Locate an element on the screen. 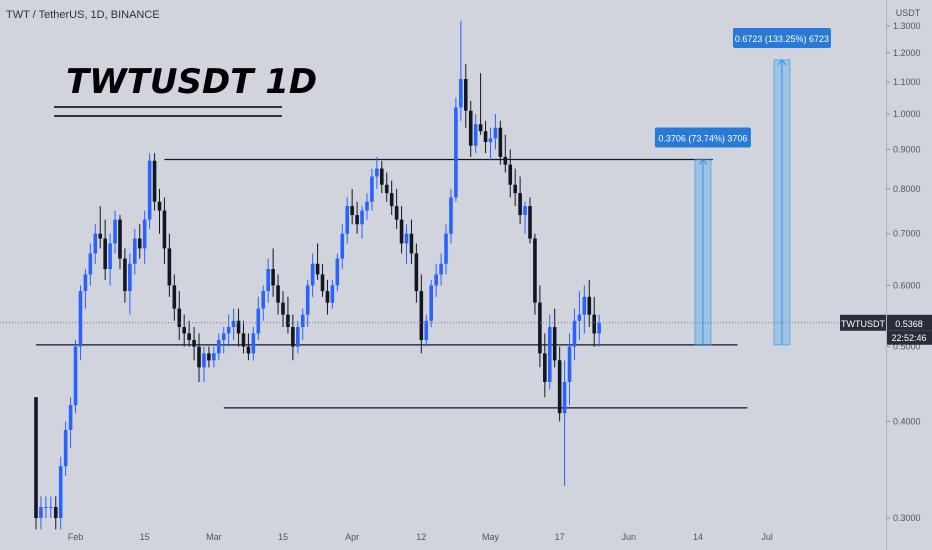  time-tick-label: May is located at coordinates (491, 537).